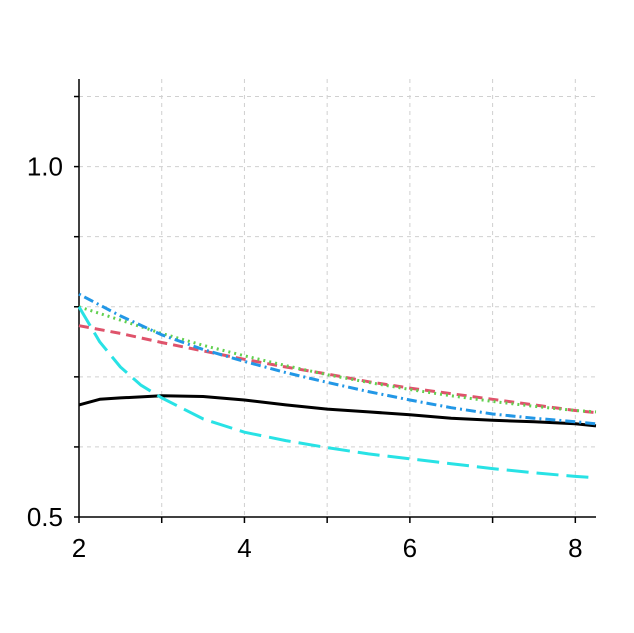 The width and height of the screenshot is (634, 633). What do you see at coordinates (244, 548) in the screenshot?
I see `x-tick-label: 4` at bounding box center [244, 548].